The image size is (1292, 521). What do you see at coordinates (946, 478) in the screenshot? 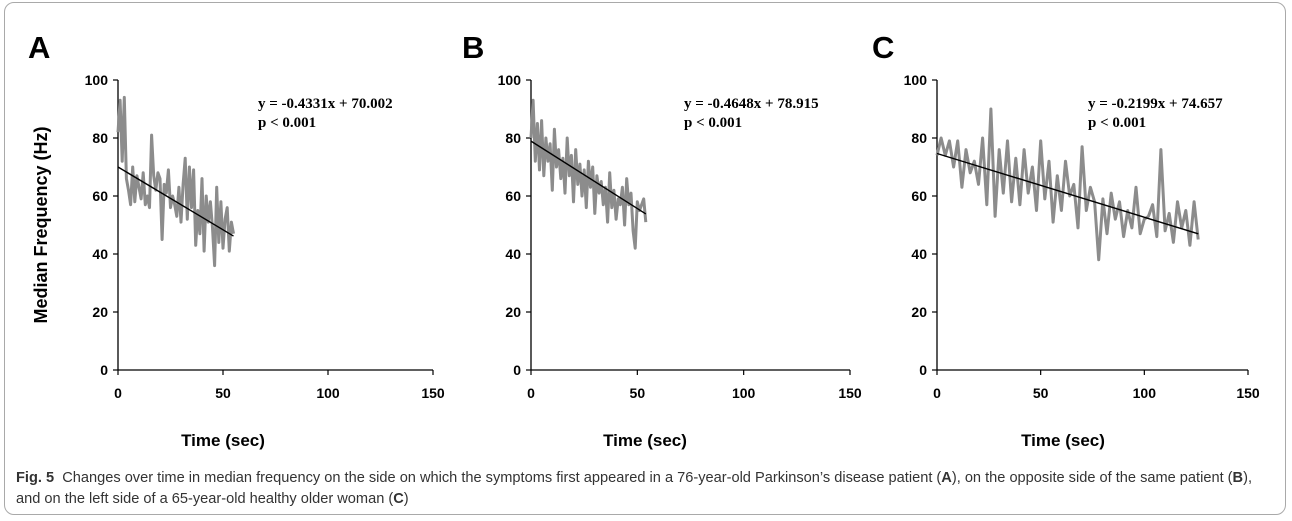
I see `caption-ref-a: A` at bounding box center [946, 478].